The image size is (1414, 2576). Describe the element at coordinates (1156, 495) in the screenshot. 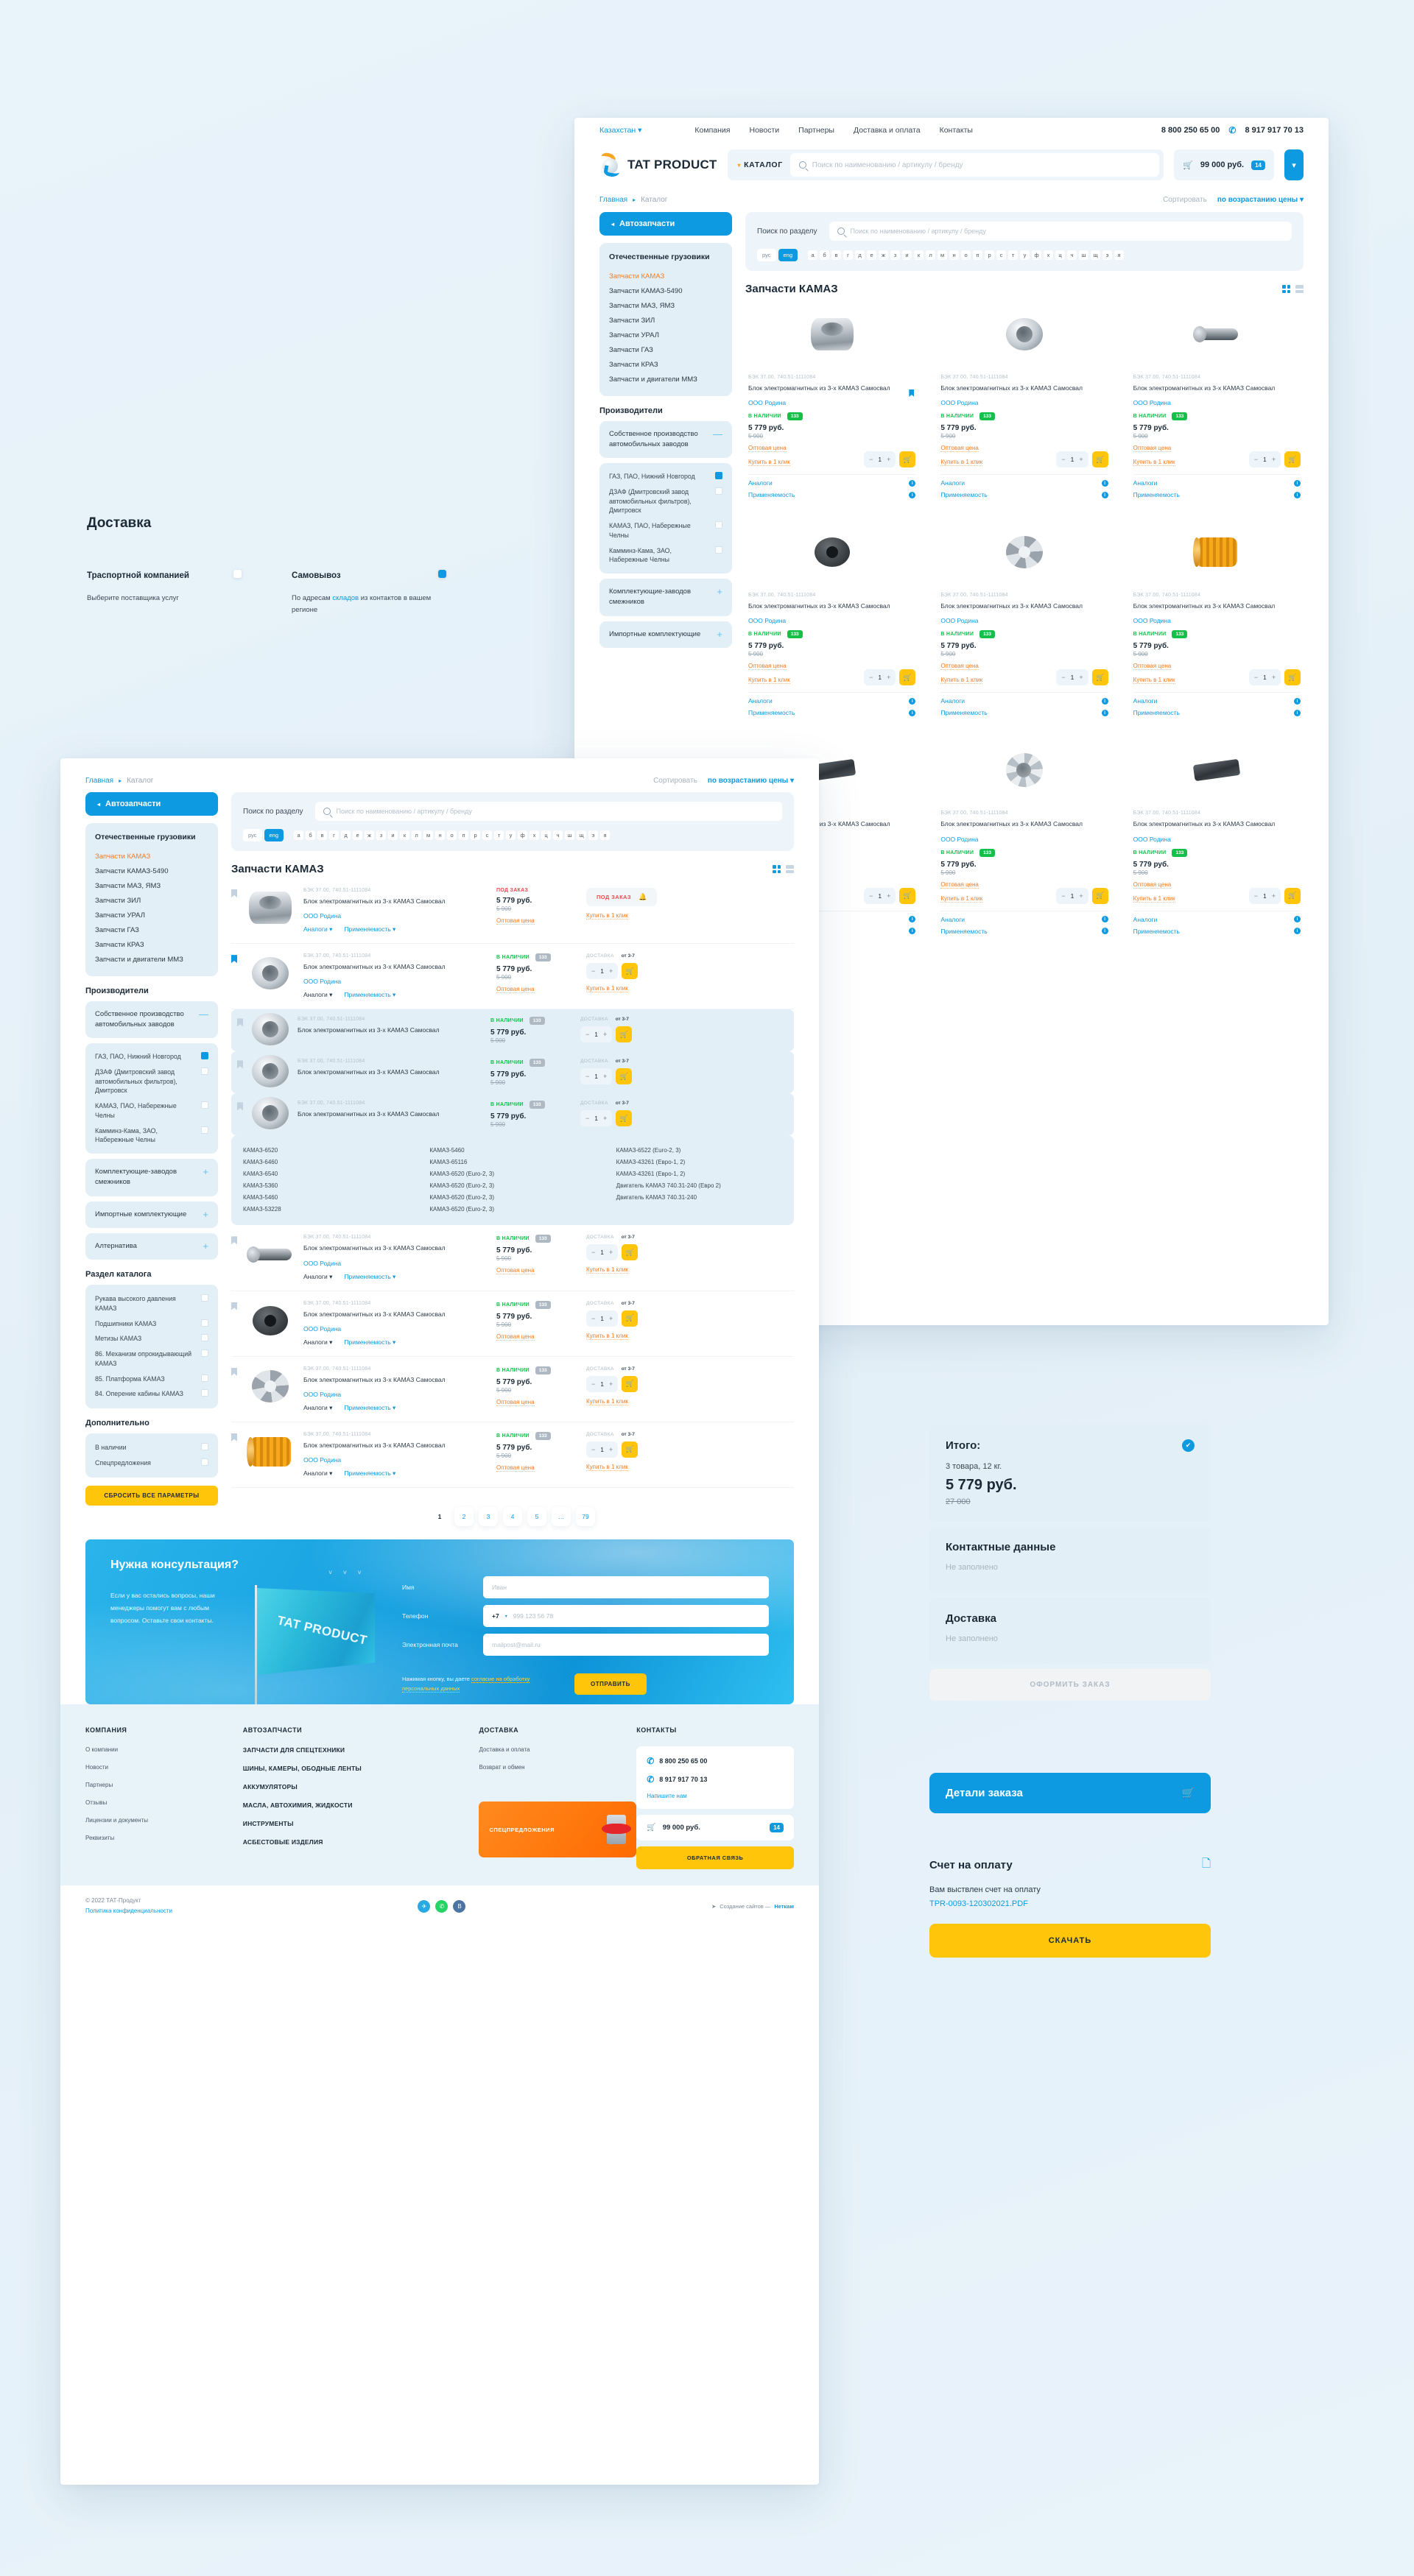

I see `applicability-link: Применяемость` at that location.